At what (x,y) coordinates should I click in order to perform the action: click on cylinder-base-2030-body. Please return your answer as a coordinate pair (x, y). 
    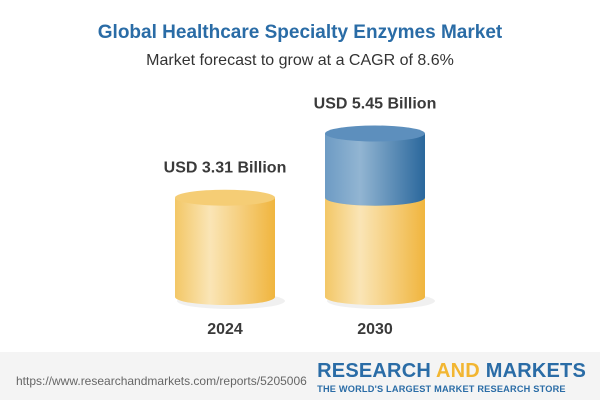
    Looking at the image, I should click on (375, 251).